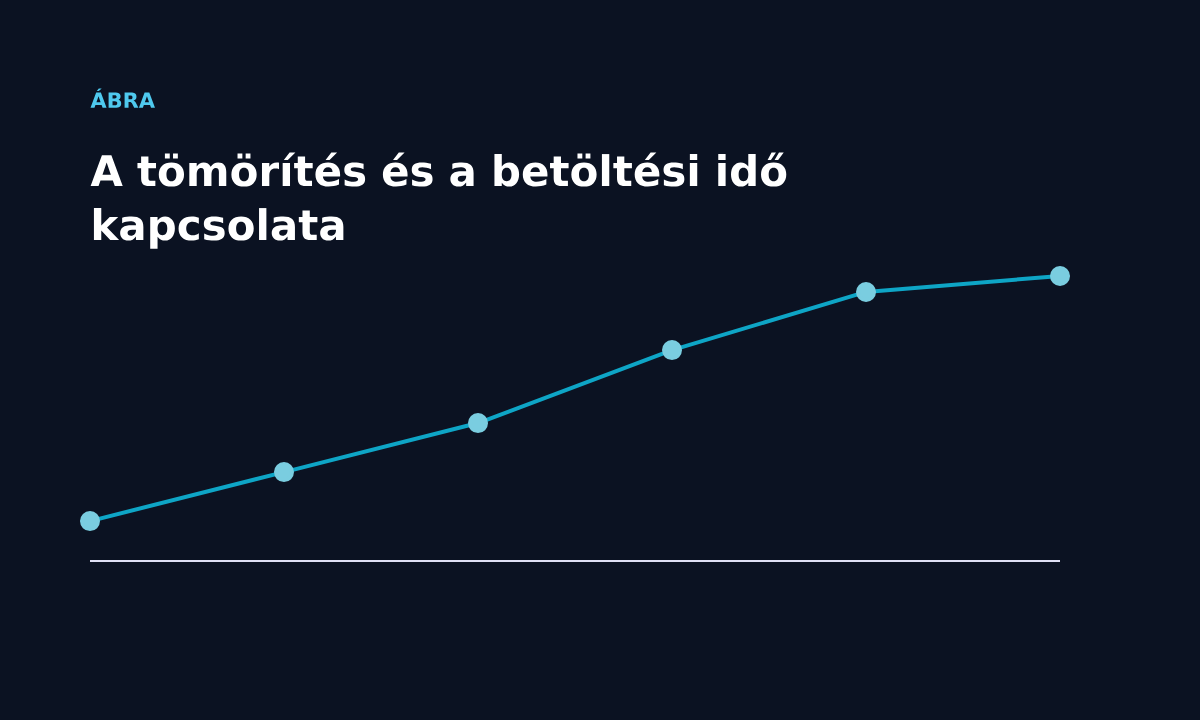  I want to click on chart-subtitle: ÁBRA, so click(122, 98).